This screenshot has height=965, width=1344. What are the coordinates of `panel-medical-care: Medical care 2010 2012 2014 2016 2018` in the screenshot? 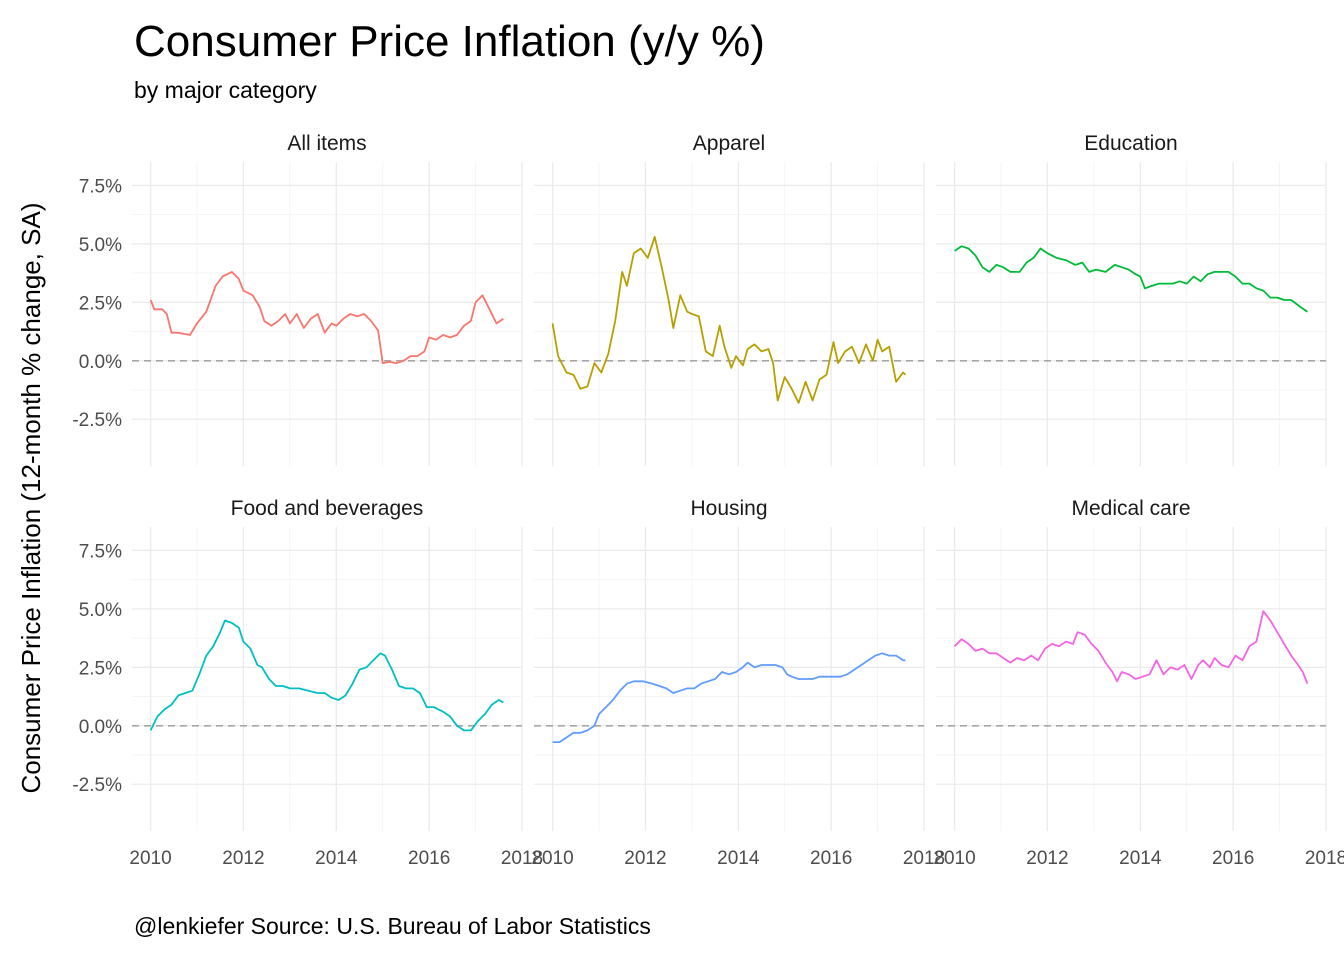 It's located at (1138, 683).